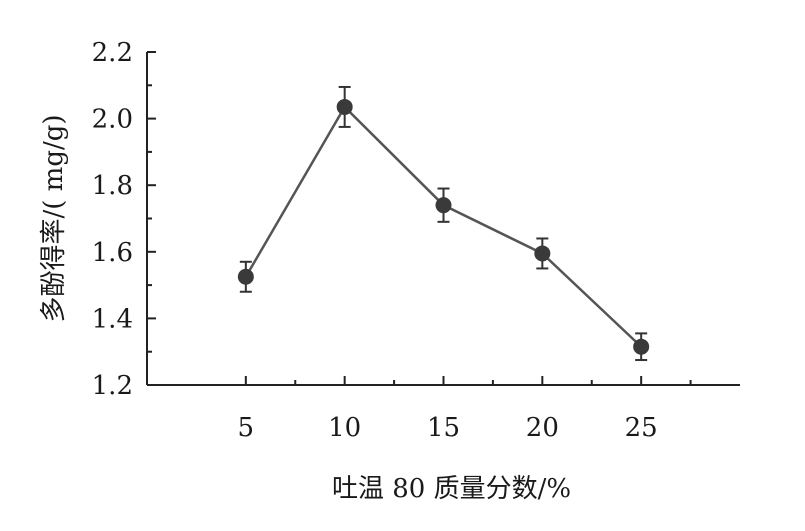  Describe the element at coordinates (344, 428) in the screenshot. I see `x-tick-label: 10` at that location.